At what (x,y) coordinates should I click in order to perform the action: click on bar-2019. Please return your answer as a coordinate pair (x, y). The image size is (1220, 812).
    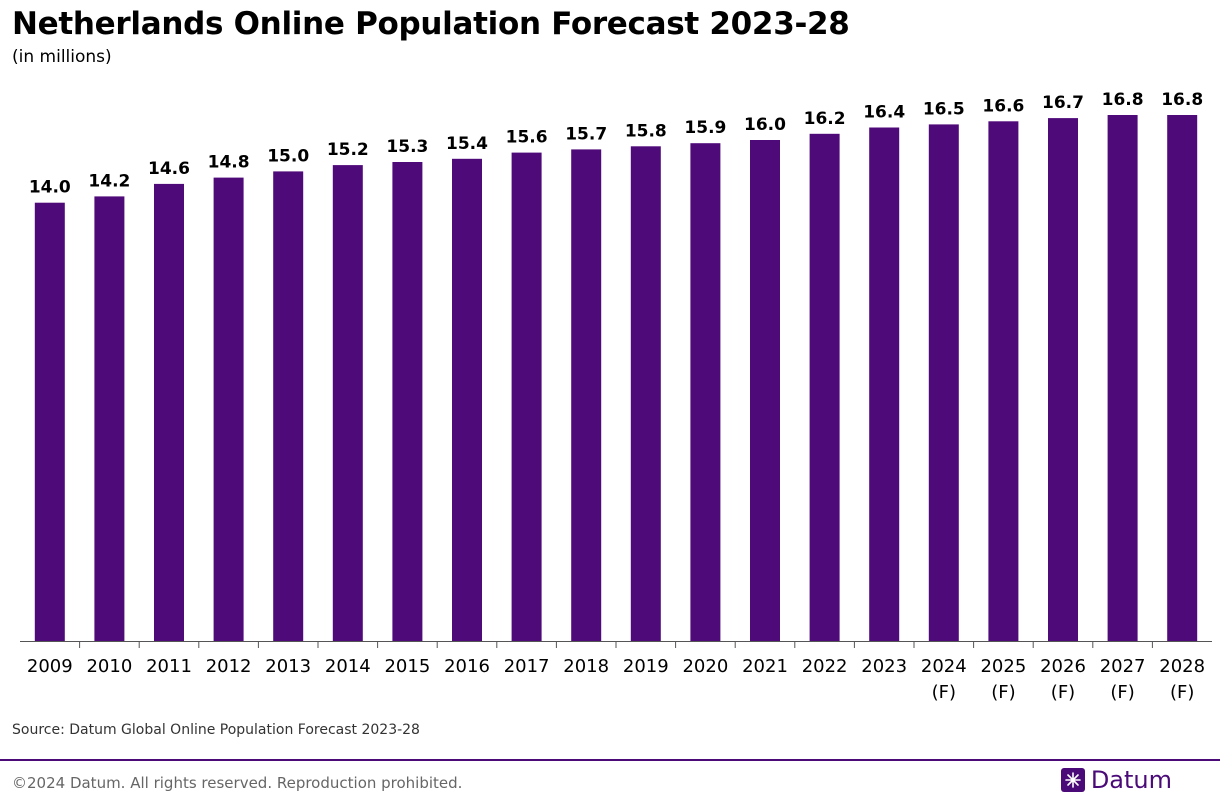
    Looking at the image, I should click on (645, 394).